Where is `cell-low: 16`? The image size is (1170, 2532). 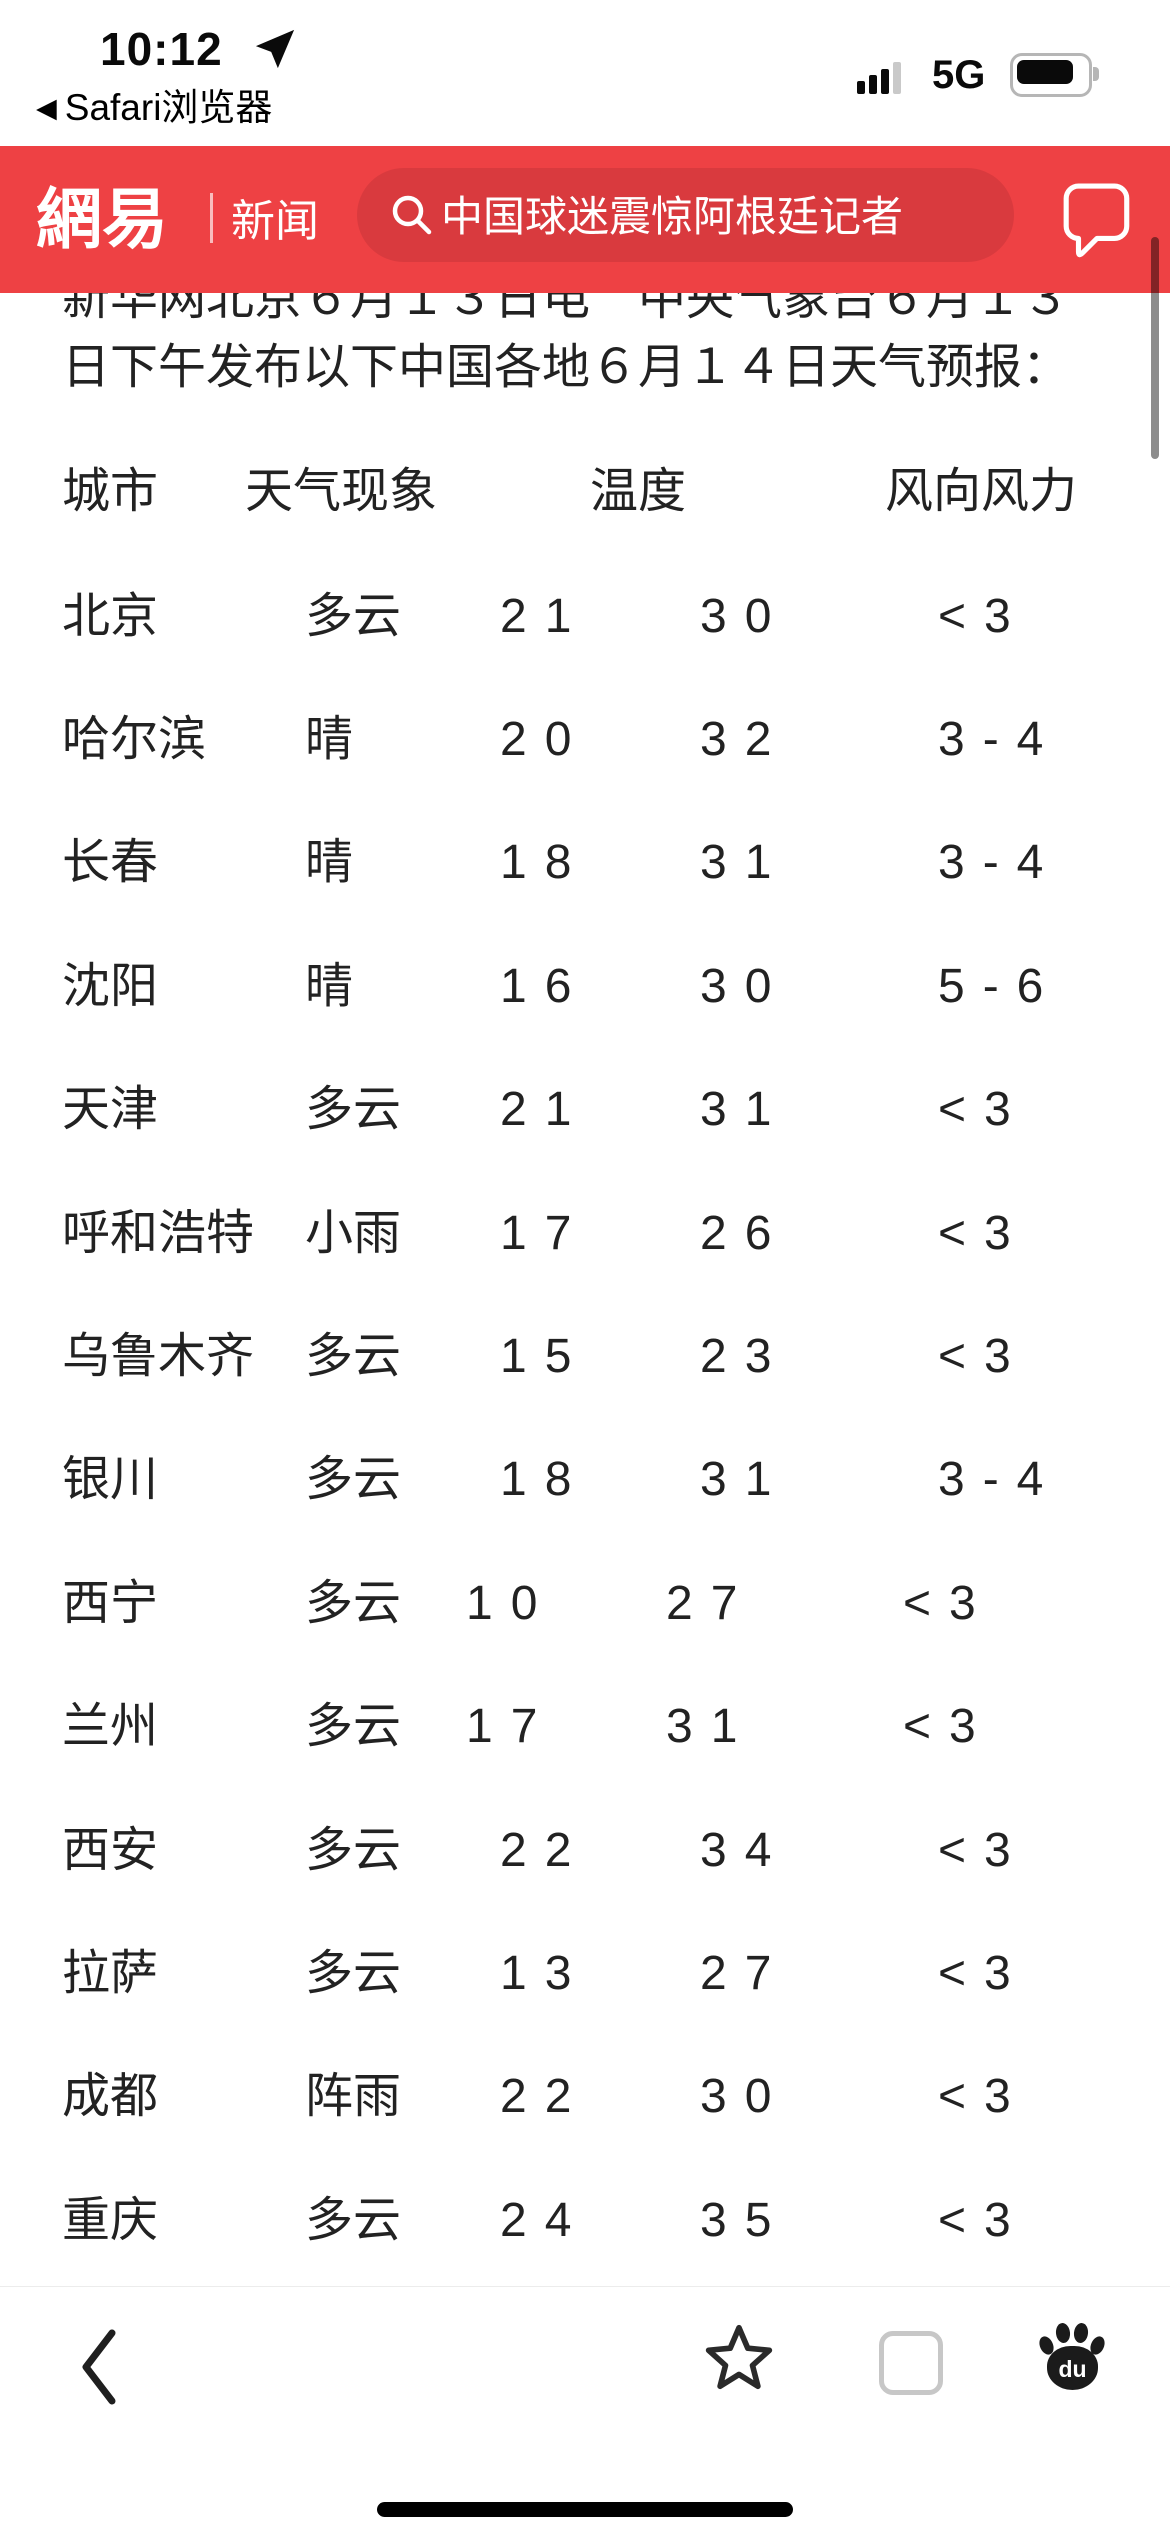
cell-low: 16 is located at coordinates (545, 986).